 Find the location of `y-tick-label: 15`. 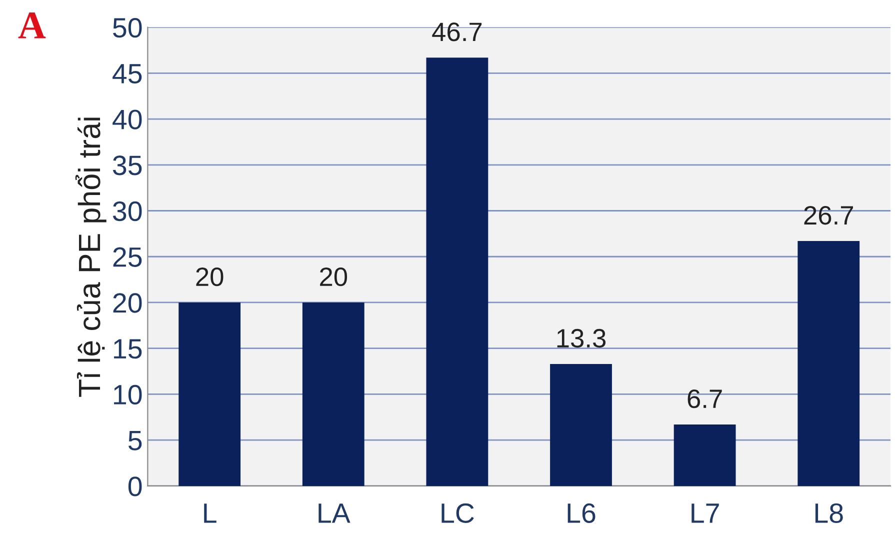

y-tick-label: 15 is located at coordinates (128, 349).